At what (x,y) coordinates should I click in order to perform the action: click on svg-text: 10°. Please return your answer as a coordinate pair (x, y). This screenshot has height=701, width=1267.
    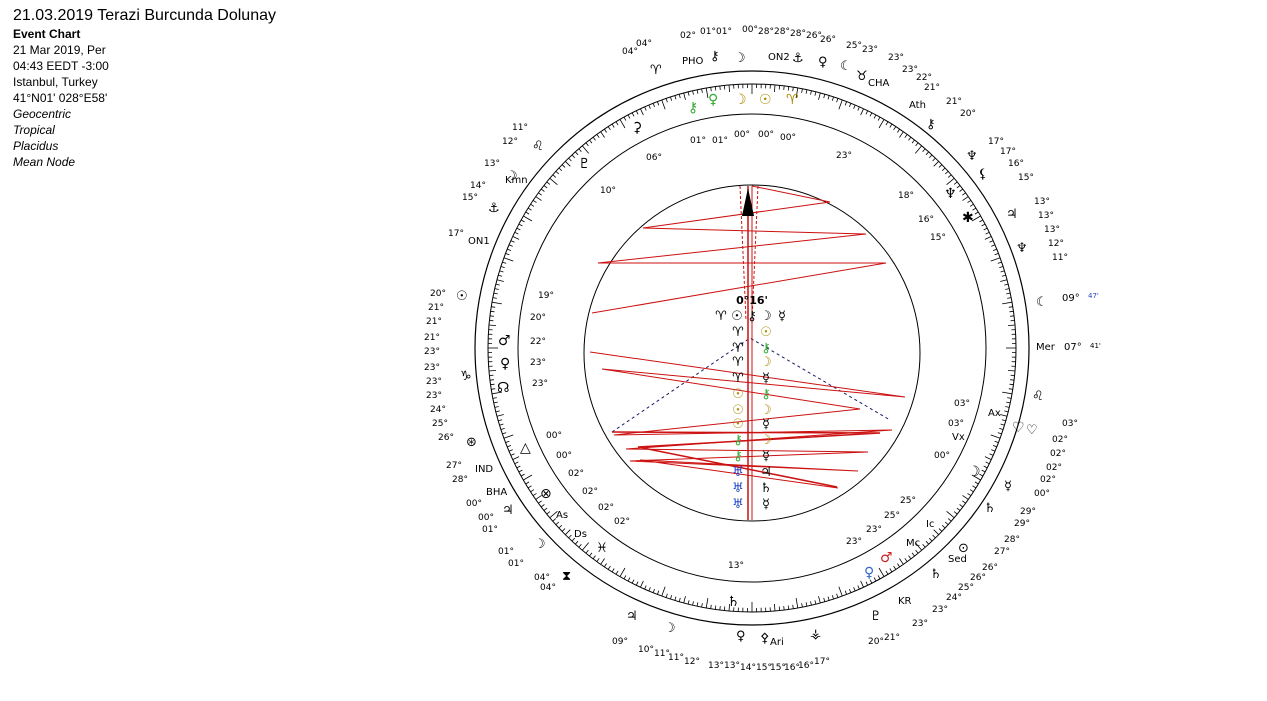
    Looking at the image, I should click on (646, 650).